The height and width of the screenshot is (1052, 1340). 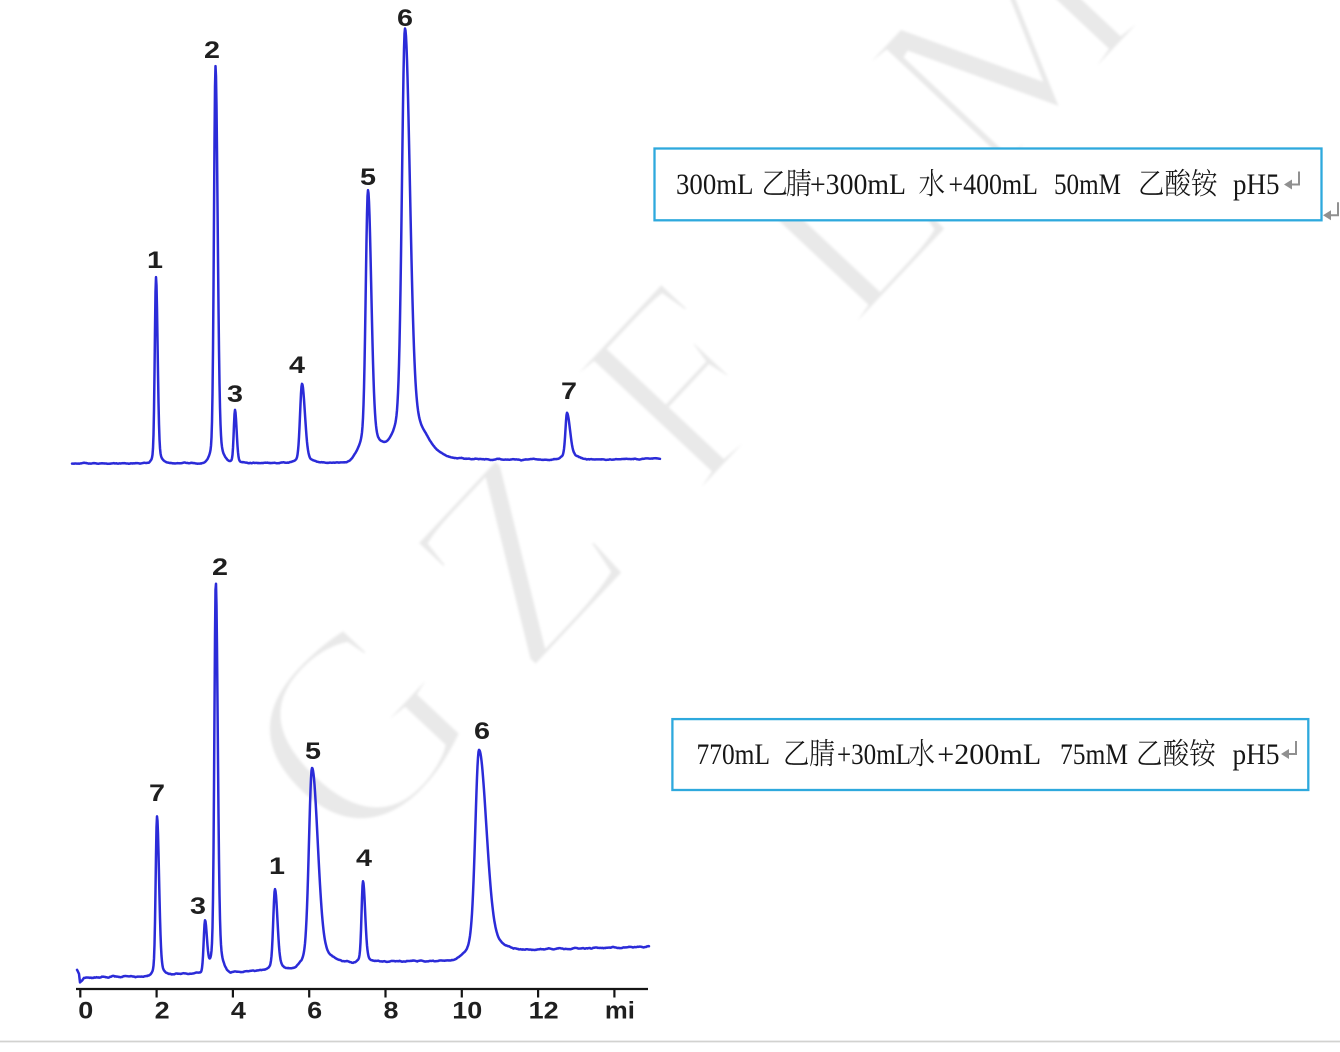 What do you see at coordinates (85, 1011) in the screenshot?
I see `svg-text: 0` at bounding box center [85, 1011].